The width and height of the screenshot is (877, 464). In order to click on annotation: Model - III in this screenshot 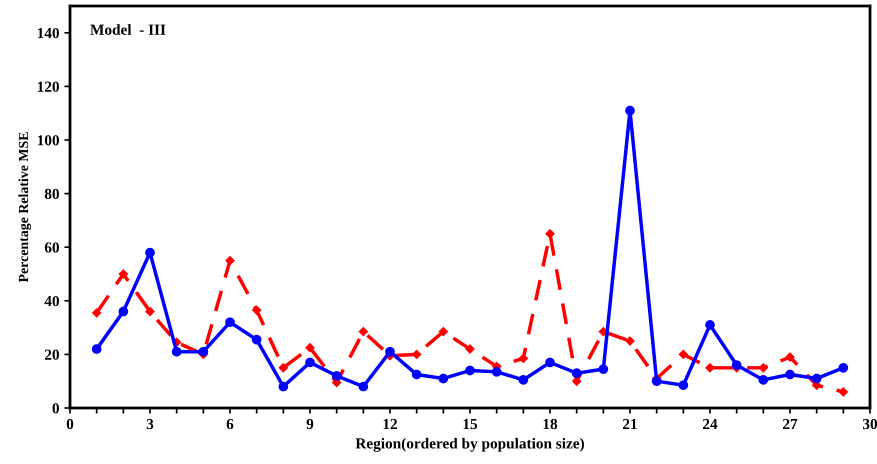, I will do `click(128, 29)`.